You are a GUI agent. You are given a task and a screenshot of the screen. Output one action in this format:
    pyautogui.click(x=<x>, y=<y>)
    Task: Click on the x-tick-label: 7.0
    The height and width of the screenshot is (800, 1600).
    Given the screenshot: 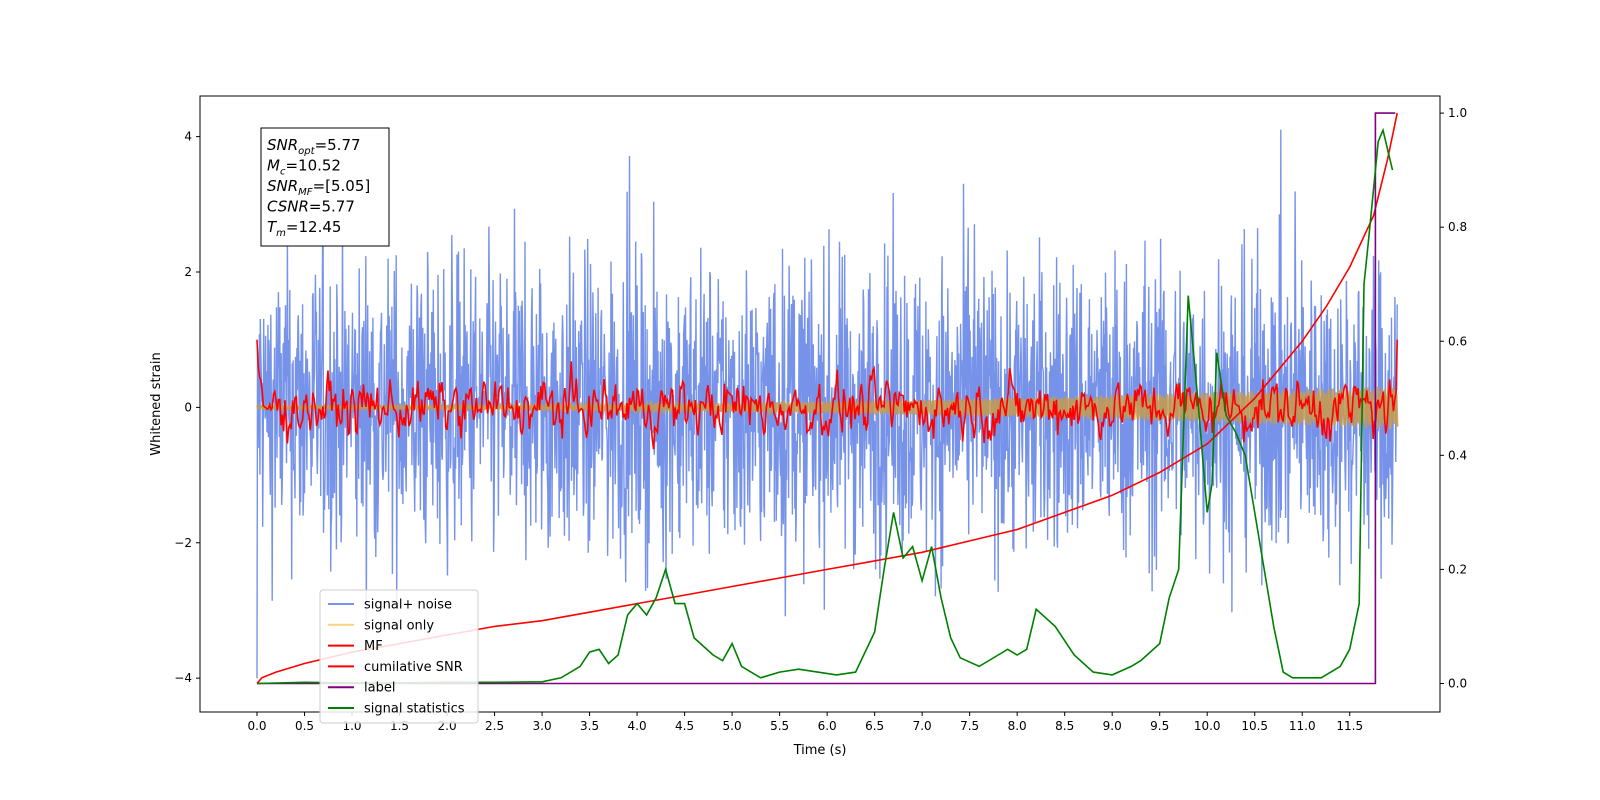 What is the action you would take?
    pyautogui.click(x=922, y=726)
    